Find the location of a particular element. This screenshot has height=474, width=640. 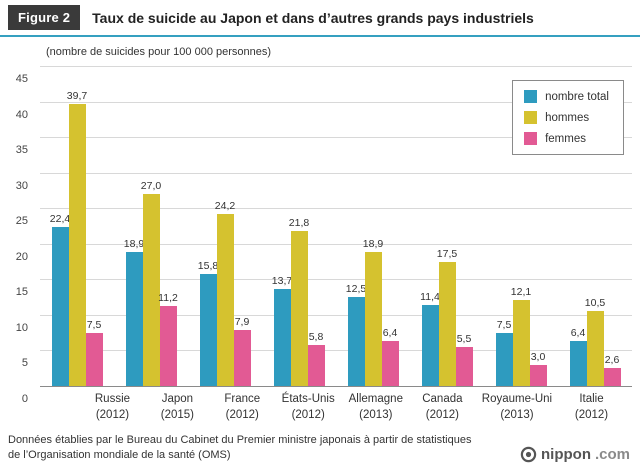

category-name: Italie is located at coordinates (591, 399).